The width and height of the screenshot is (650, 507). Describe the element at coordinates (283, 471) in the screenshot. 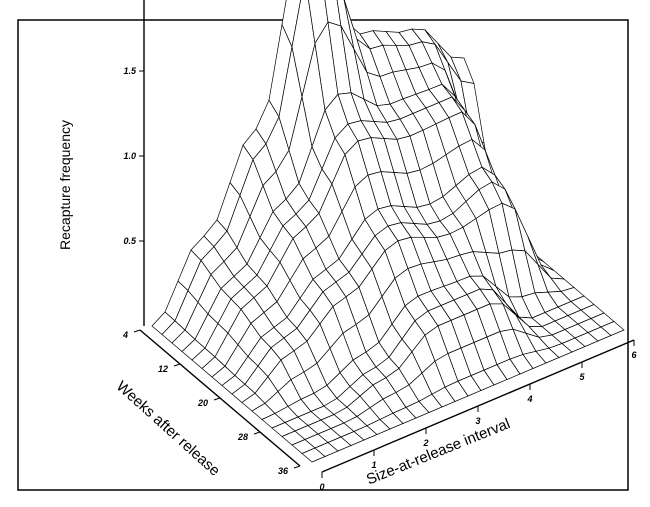

I see `weeks-tick-label: 36` at that location.